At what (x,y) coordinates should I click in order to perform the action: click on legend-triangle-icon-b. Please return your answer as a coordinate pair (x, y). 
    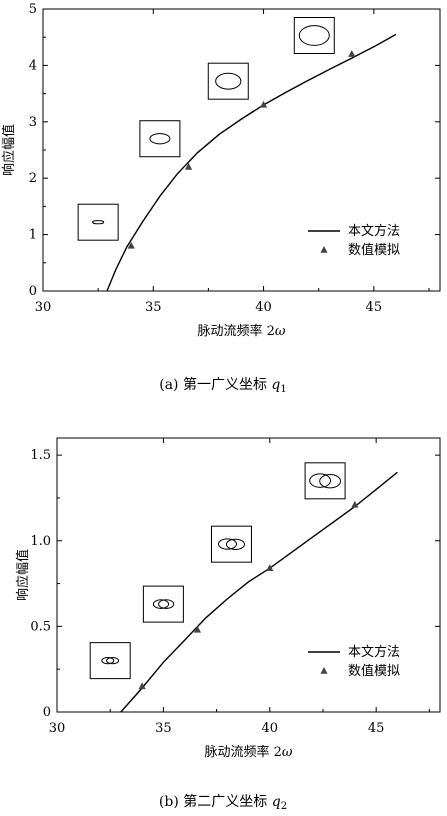
    Looking at the image, I should click on (324, 670).